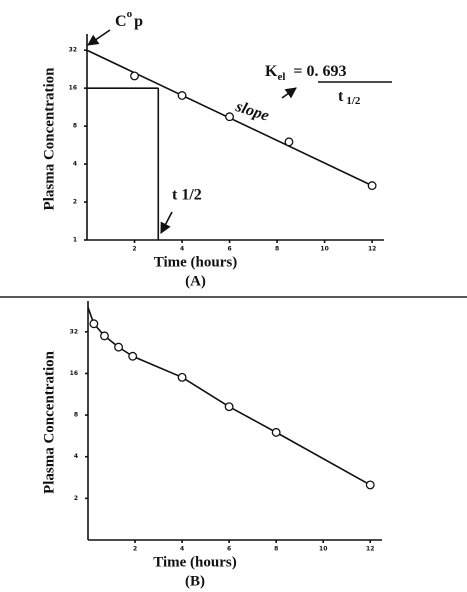 The height and width of the screenshot is (592, 467). What do you see at coordinates (121, 21) in the screenshot?
I see `c0p-base: C` at bounding box center [121, 21].